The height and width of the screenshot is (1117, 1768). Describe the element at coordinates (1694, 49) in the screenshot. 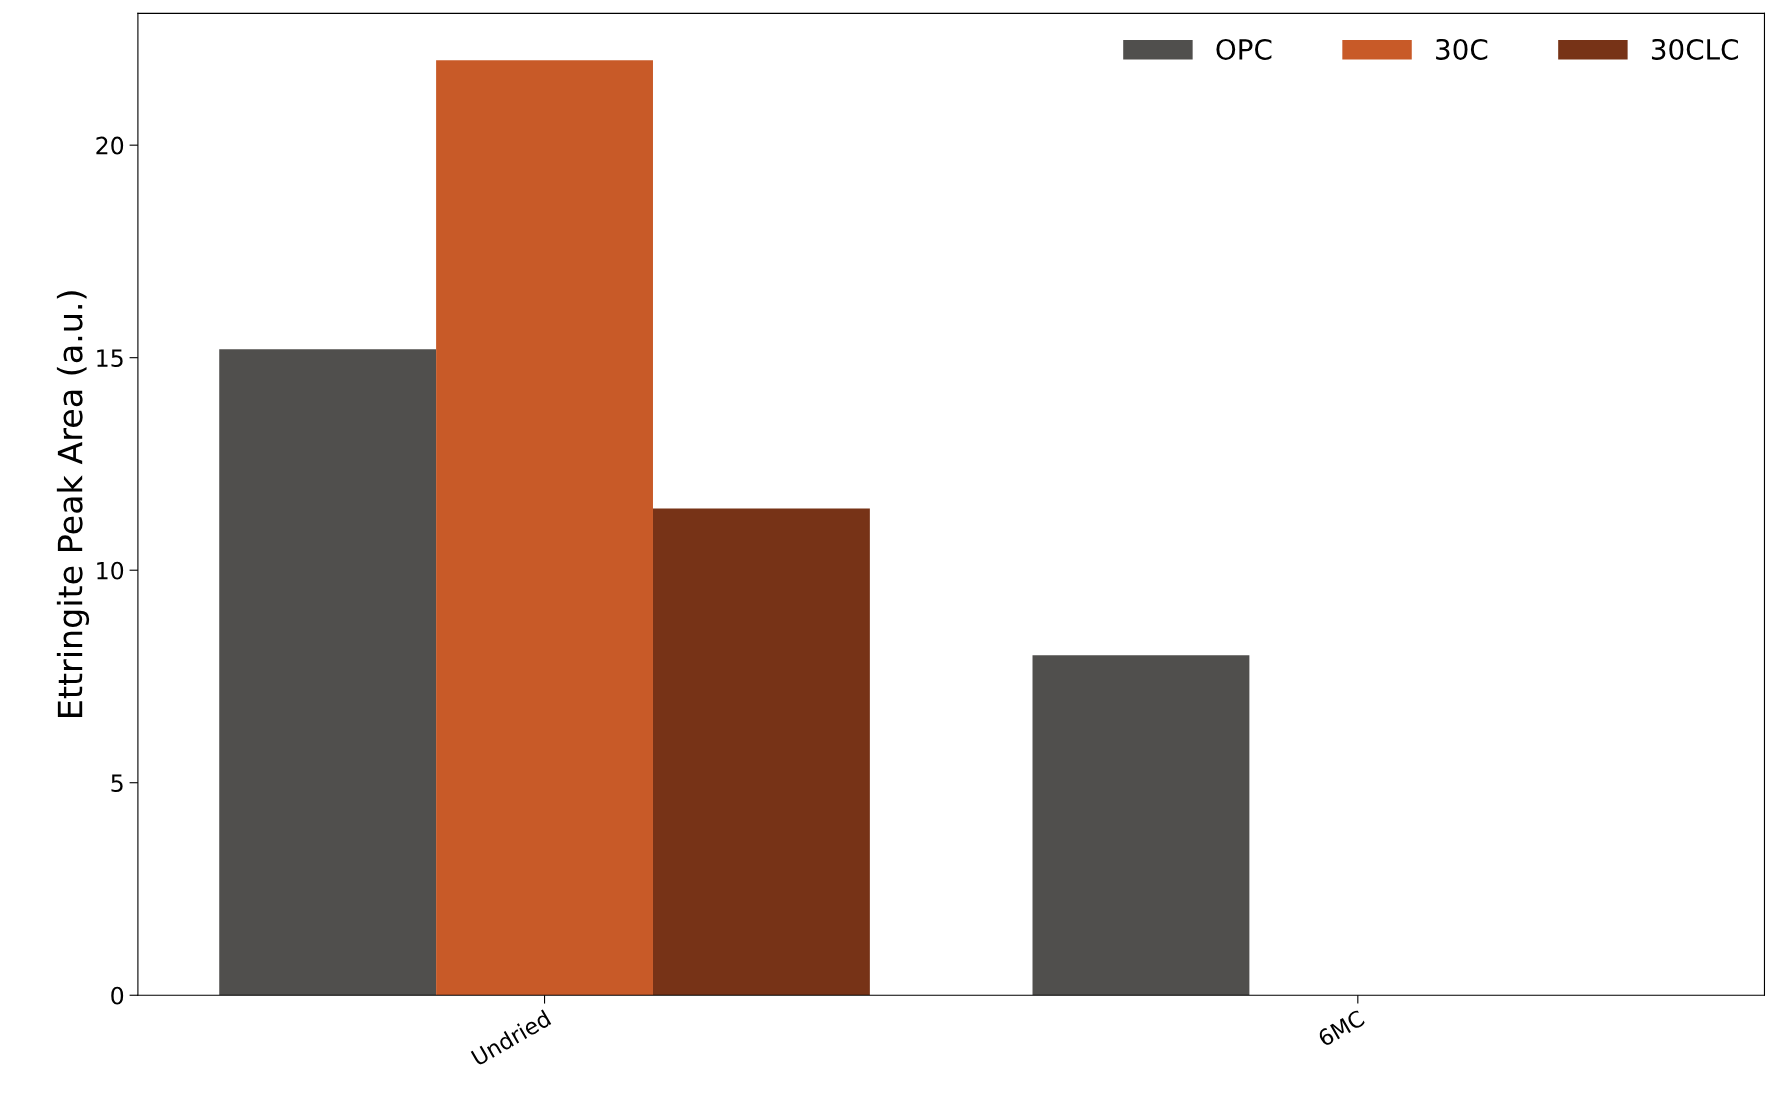

I see `legend-label: 30CLC` at that location.